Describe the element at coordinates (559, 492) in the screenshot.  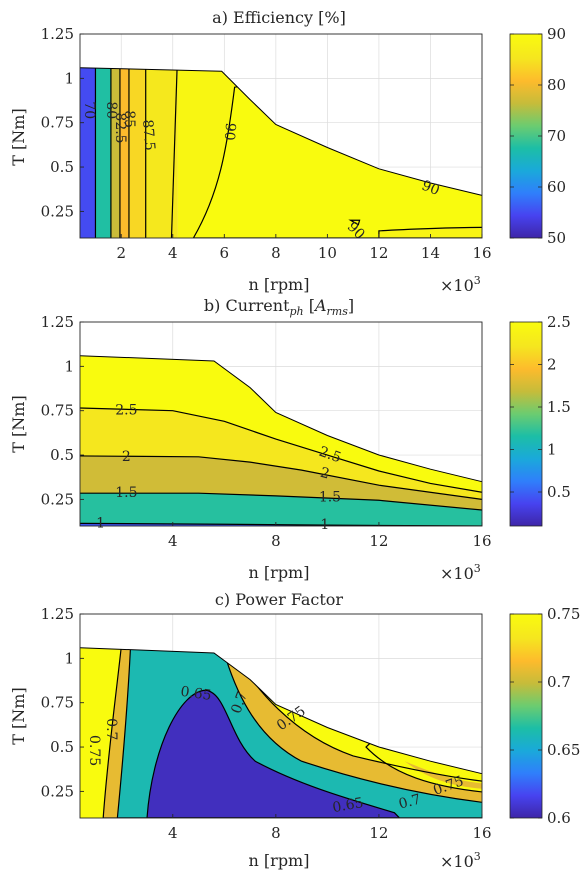
I see `colorbar-tick-label: 0.5` at that location.